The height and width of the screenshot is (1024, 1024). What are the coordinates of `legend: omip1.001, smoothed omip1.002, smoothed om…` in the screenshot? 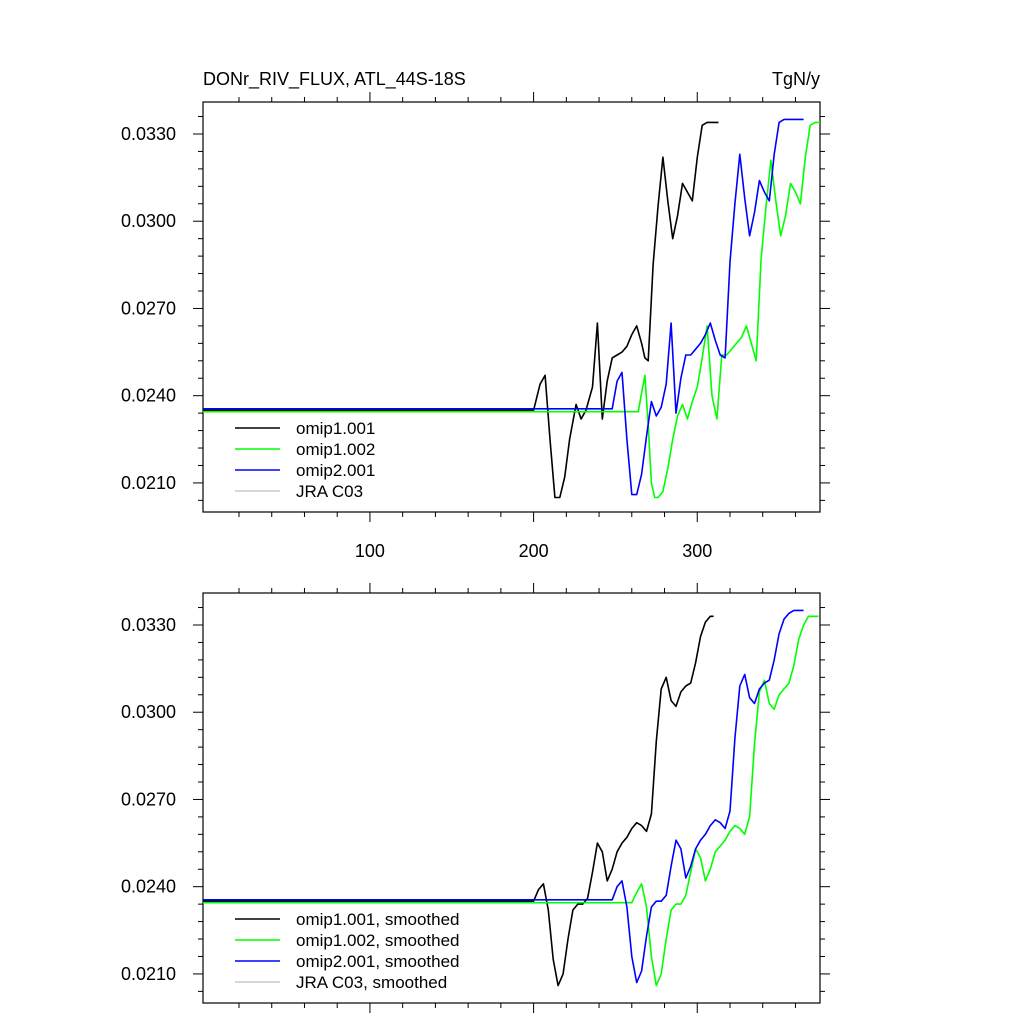 It's located at (347, 951).